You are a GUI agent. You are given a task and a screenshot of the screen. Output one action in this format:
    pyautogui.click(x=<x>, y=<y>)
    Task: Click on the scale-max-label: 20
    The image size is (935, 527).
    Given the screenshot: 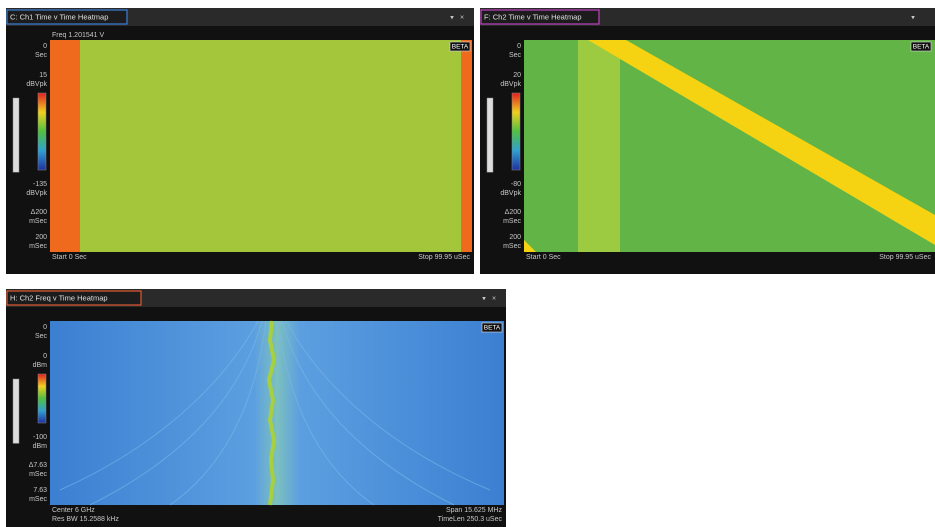 What is the action you would take?
    pyautogui.click(x=517, y=75)
    